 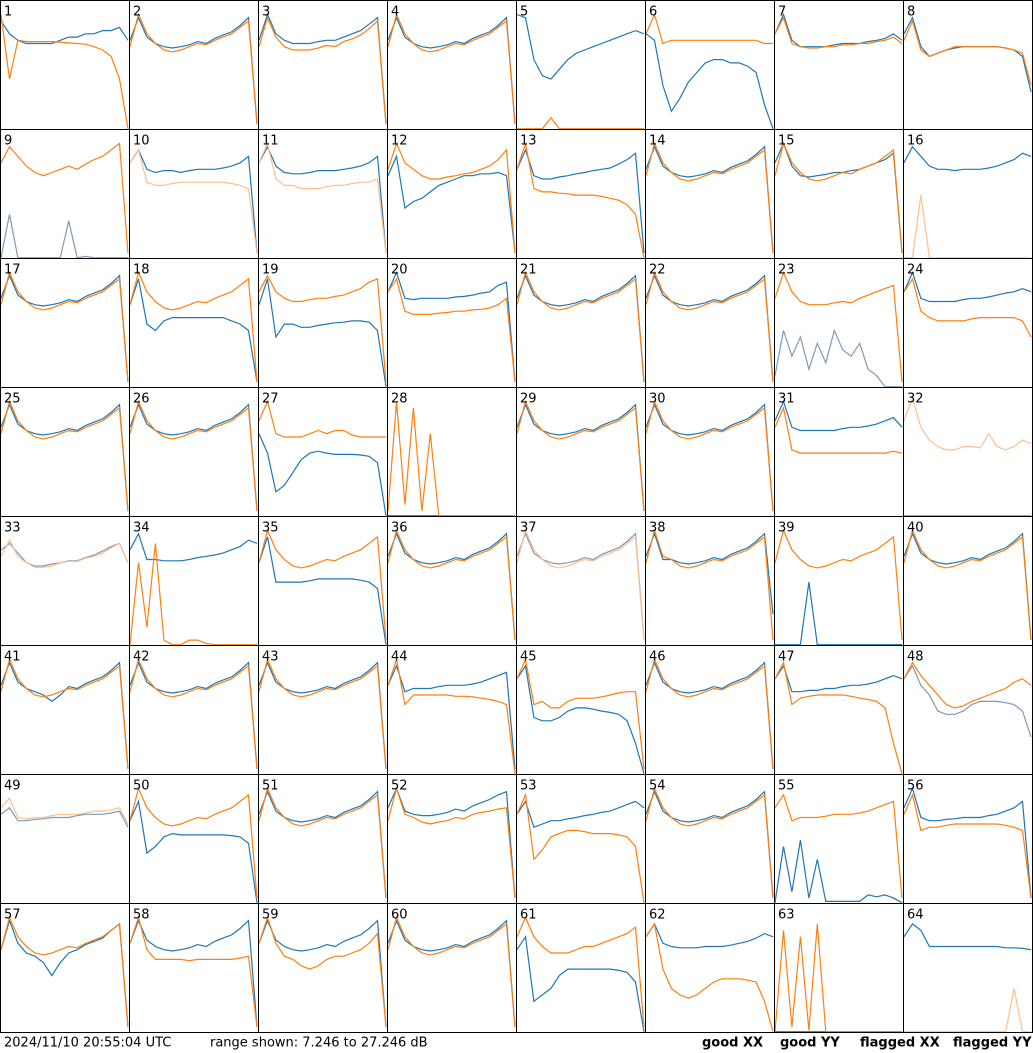 What do you see at coordinates (141, 915) in the screenshot?
I see `panel-label: 58` at bounding box center [141, 915].